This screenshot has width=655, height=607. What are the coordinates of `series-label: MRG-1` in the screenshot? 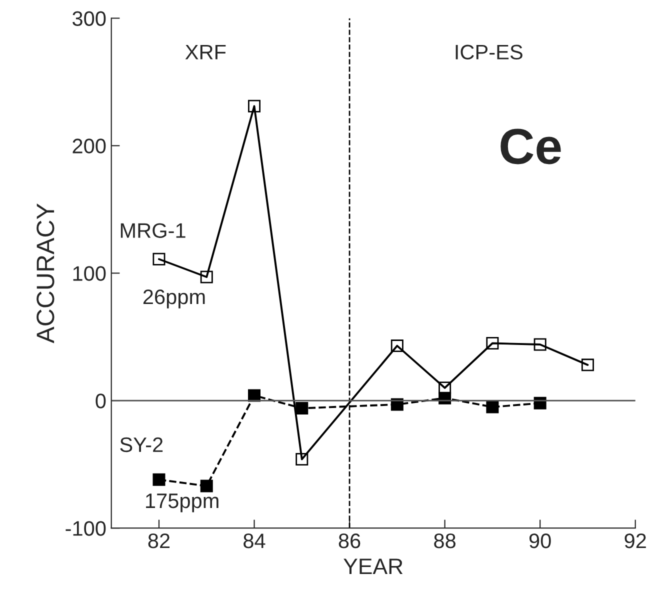 It's located at (153, 230).